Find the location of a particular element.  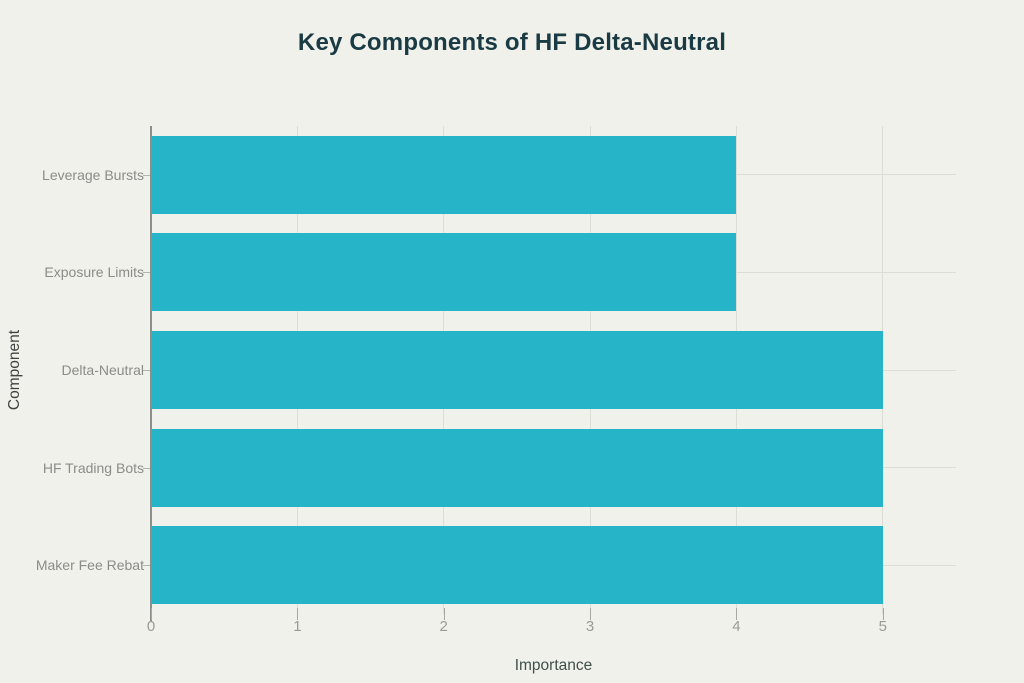

bar-delta-neutral is located at coordinates (517, 370).